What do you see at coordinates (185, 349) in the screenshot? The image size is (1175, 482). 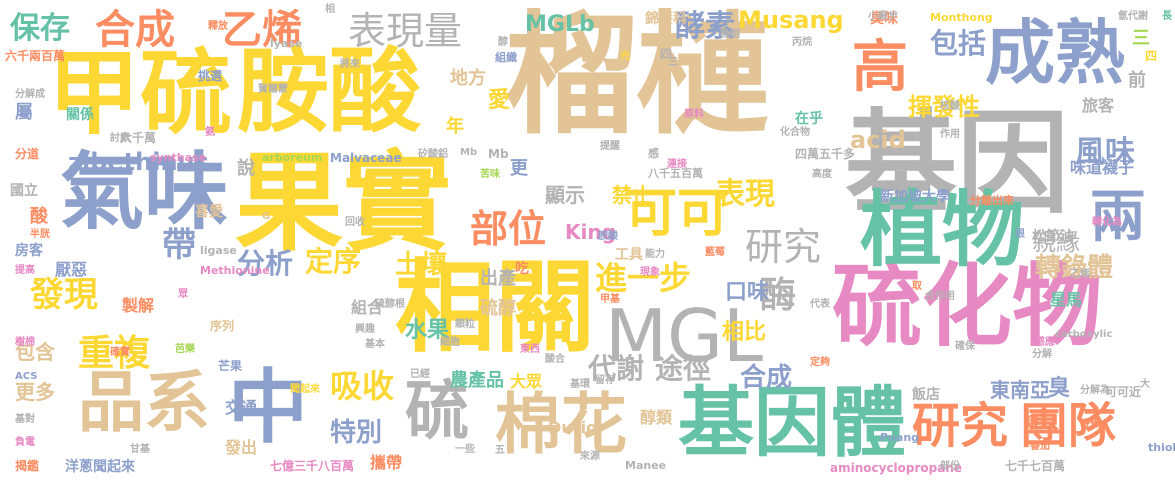 I see `word: 芭樂` at bounding box center [185, 349].